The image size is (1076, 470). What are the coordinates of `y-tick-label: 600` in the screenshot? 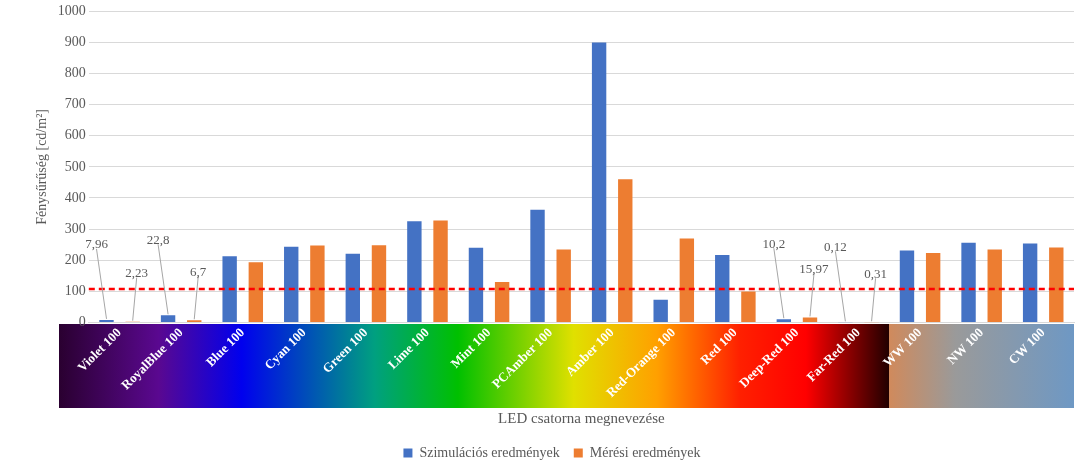 It's located at (75, 135).